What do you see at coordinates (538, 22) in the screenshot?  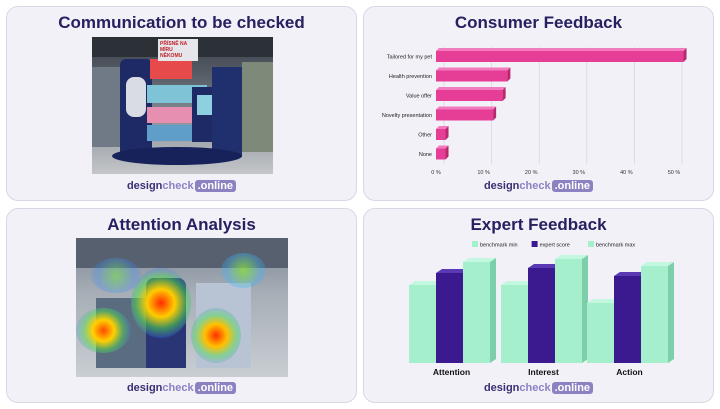 I see `panel-title: Consumer Feedback` at bounding box center [538, 22].